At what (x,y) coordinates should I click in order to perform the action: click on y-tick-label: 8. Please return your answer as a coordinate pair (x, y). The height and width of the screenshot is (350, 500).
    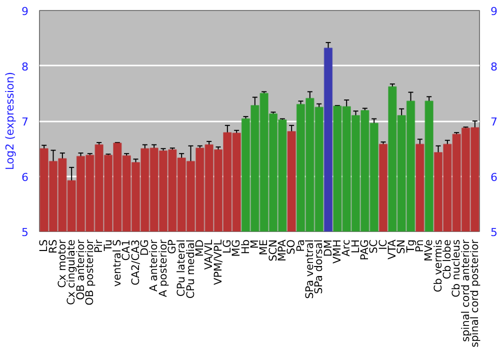
    Looking at the image, I should click on (25, 67).